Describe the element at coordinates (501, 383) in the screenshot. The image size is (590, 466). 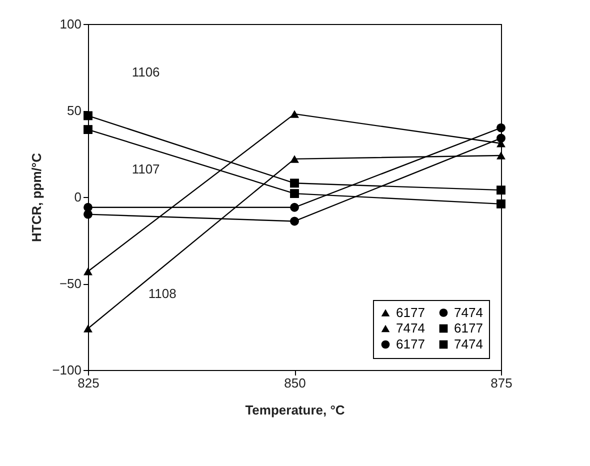
I see `x-tick-label: 875` at that location.